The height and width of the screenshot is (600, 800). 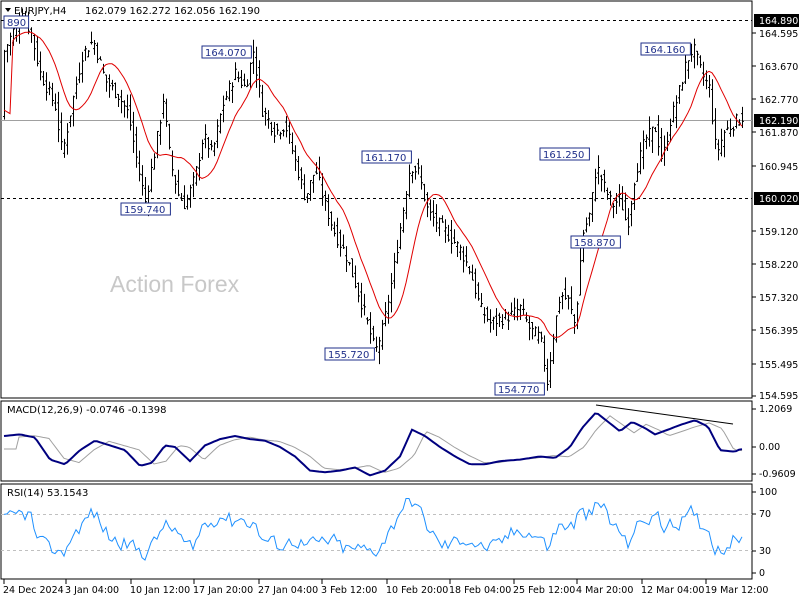 I want to click on swing-label: 159.740, so click(x=145, y=209).